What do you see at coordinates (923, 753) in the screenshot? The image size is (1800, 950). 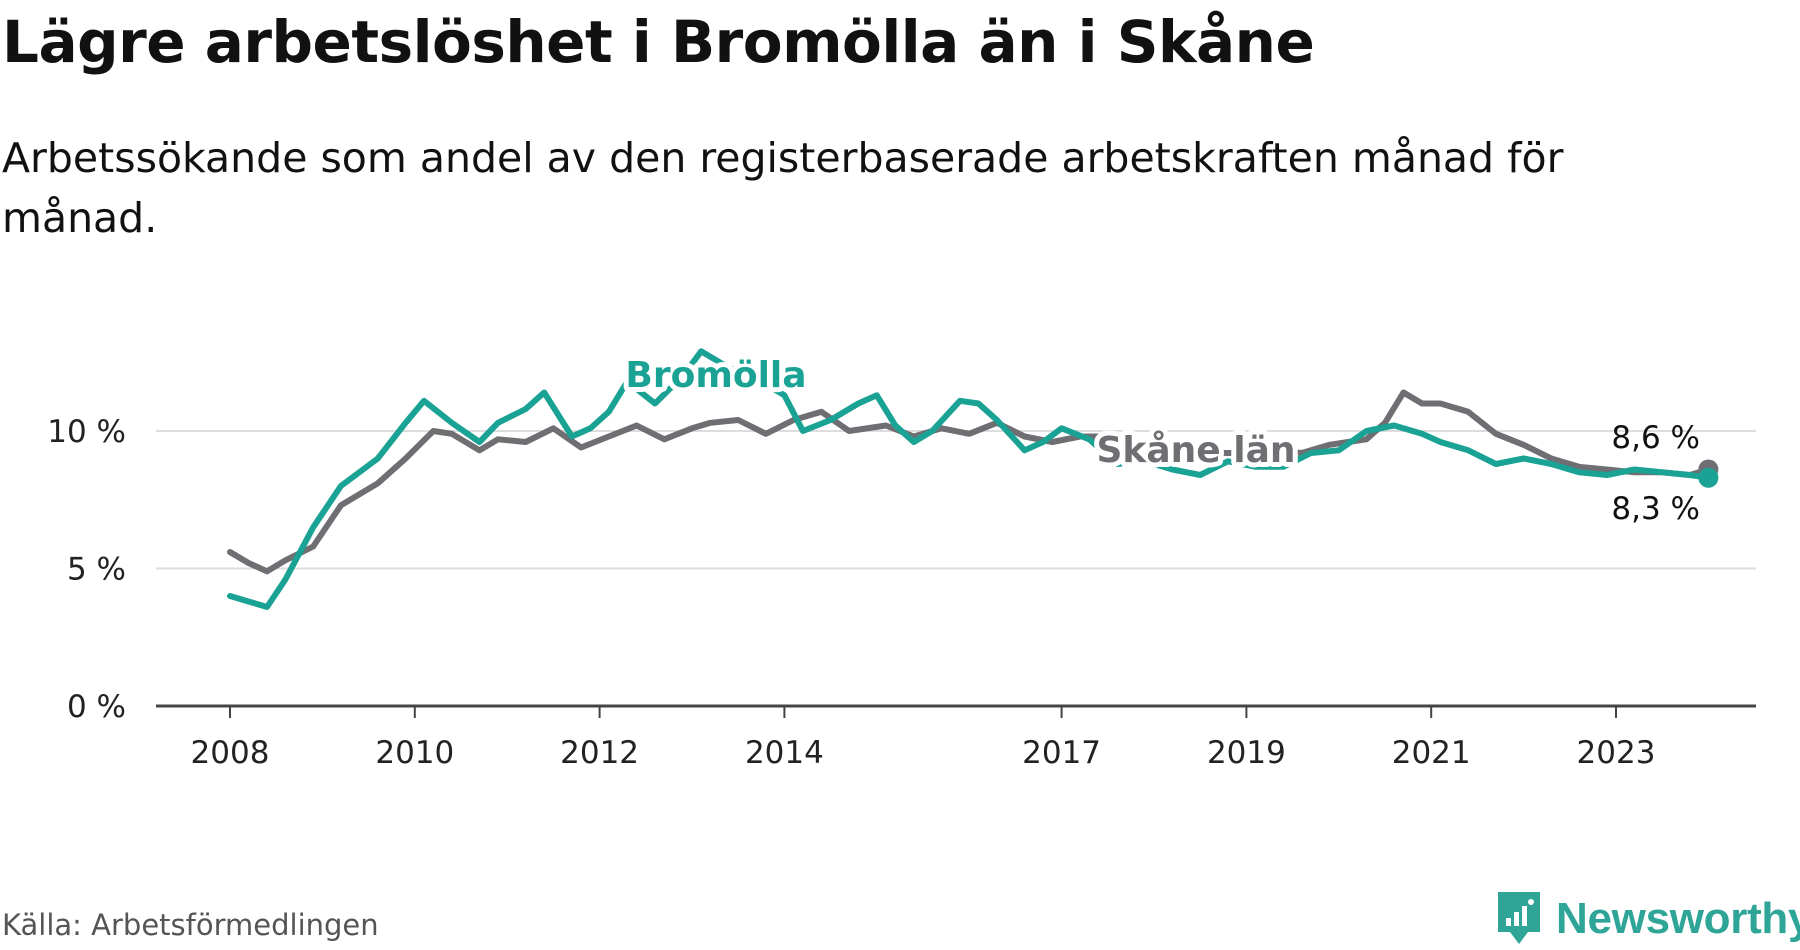 I see `x-axis-tick-labels: 2008 2010 2012 2014 2017 2019 2021 2023` at bounding box center [923, 753].